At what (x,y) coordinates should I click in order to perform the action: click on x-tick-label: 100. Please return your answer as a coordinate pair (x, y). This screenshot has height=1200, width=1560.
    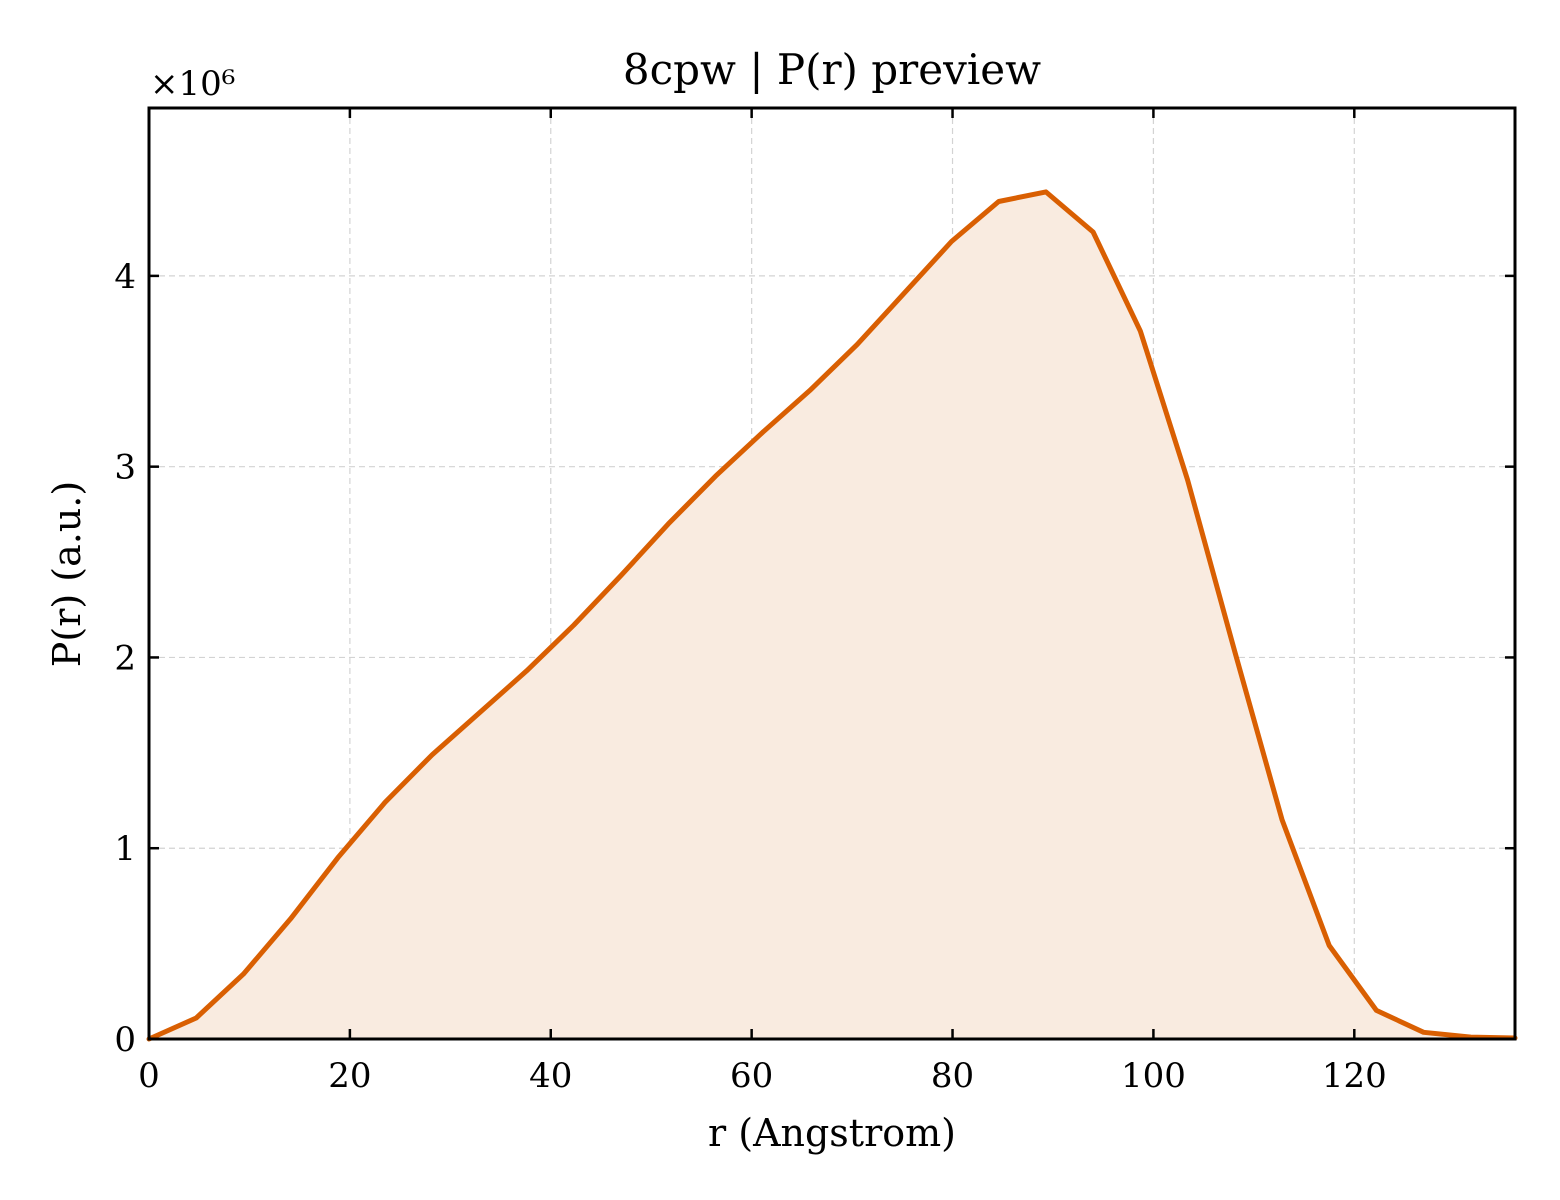
    Looking at the image, I should click on (1153, 1076).